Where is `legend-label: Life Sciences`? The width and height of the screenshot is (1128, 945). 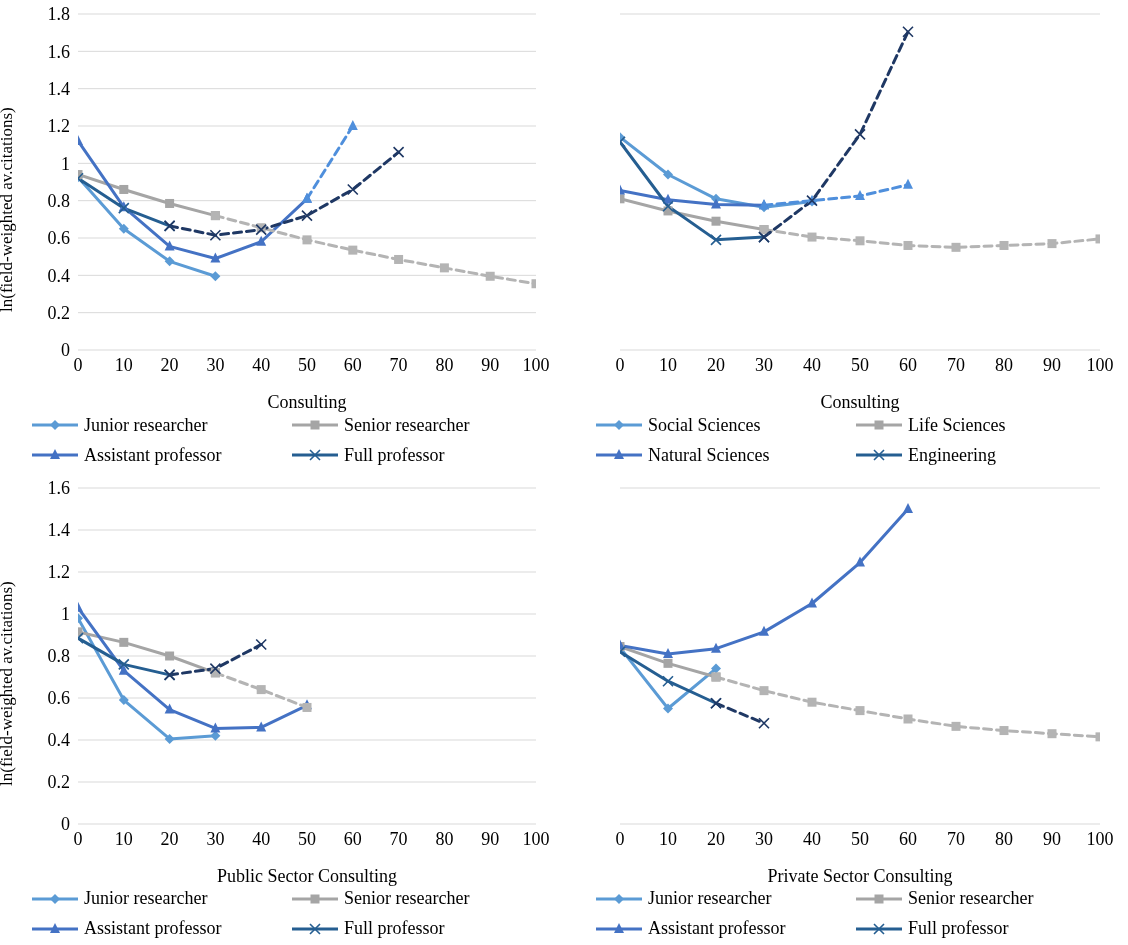 legend-label: Life Sciences is located at coordinates (957, 425).